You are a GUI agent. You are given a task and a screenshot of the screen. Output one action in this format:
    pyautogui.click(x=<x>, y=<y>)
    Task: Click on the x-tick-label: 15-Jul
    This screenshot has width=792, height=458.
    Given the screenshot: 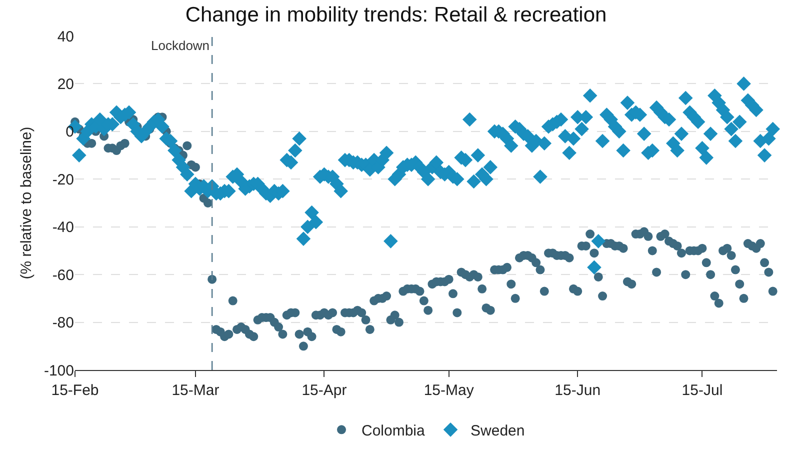 What is the action you would take?
    pyautogui.click(x=702, y=390)
    